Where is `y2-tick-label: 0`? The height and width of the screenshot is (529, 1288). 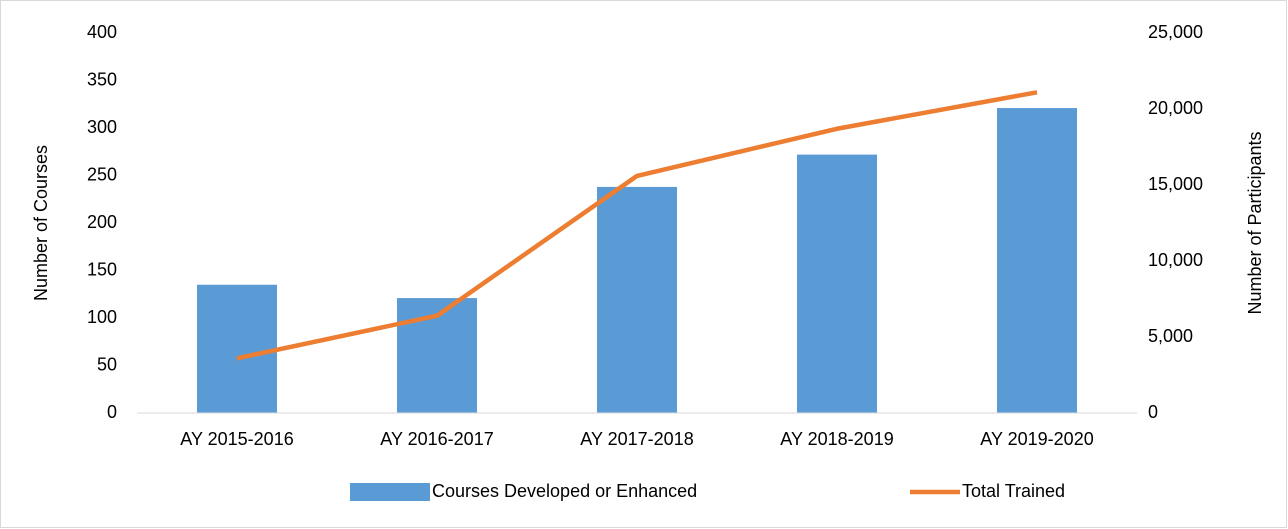
y2-tick-label: 0 is located at coordinates (1153, 412).